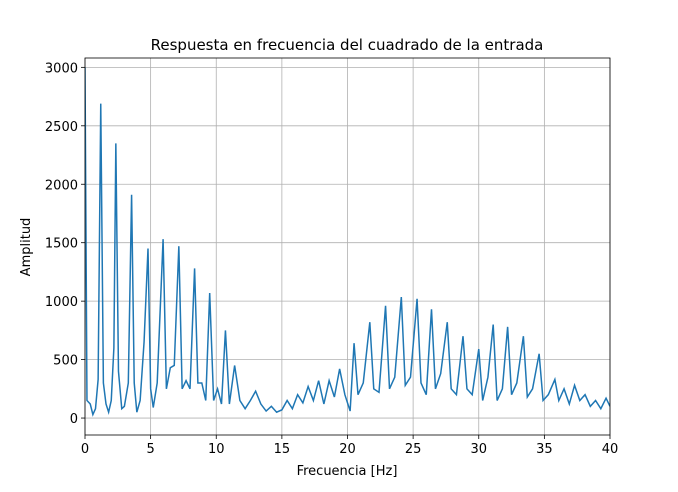  I want to click on x-tick-label: 20, so click(347, 449).